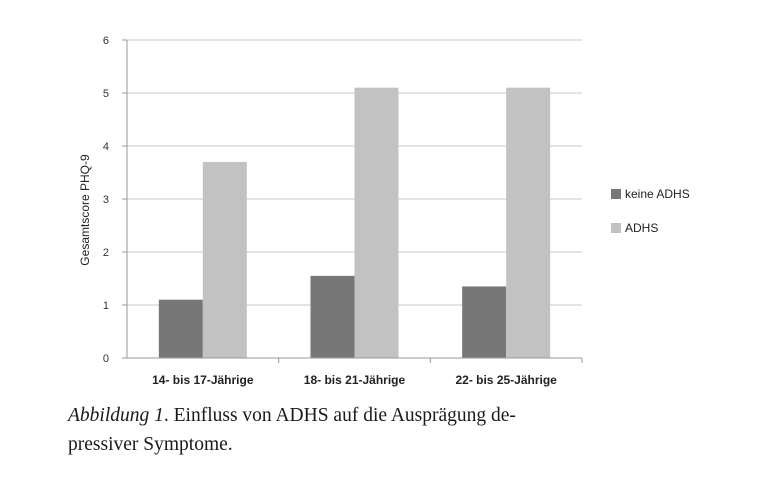  I want to click on y-tick-label: 6, so click(106, 41).